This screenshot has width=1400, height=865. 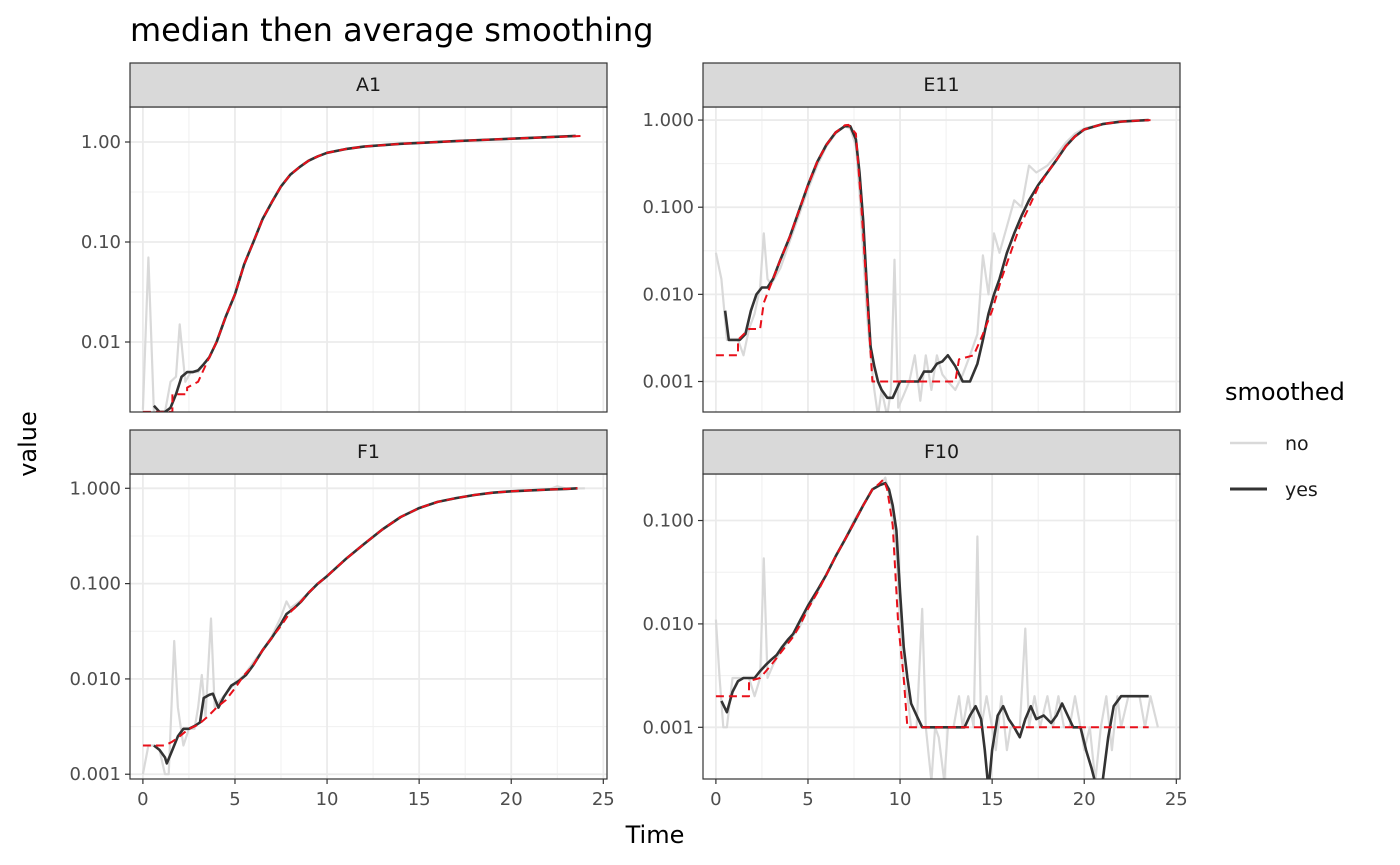 What do you see at coordinates (1297, 444) in the screenshot?
I see `legend-label-no: no` at bounding box center [1297, 444].